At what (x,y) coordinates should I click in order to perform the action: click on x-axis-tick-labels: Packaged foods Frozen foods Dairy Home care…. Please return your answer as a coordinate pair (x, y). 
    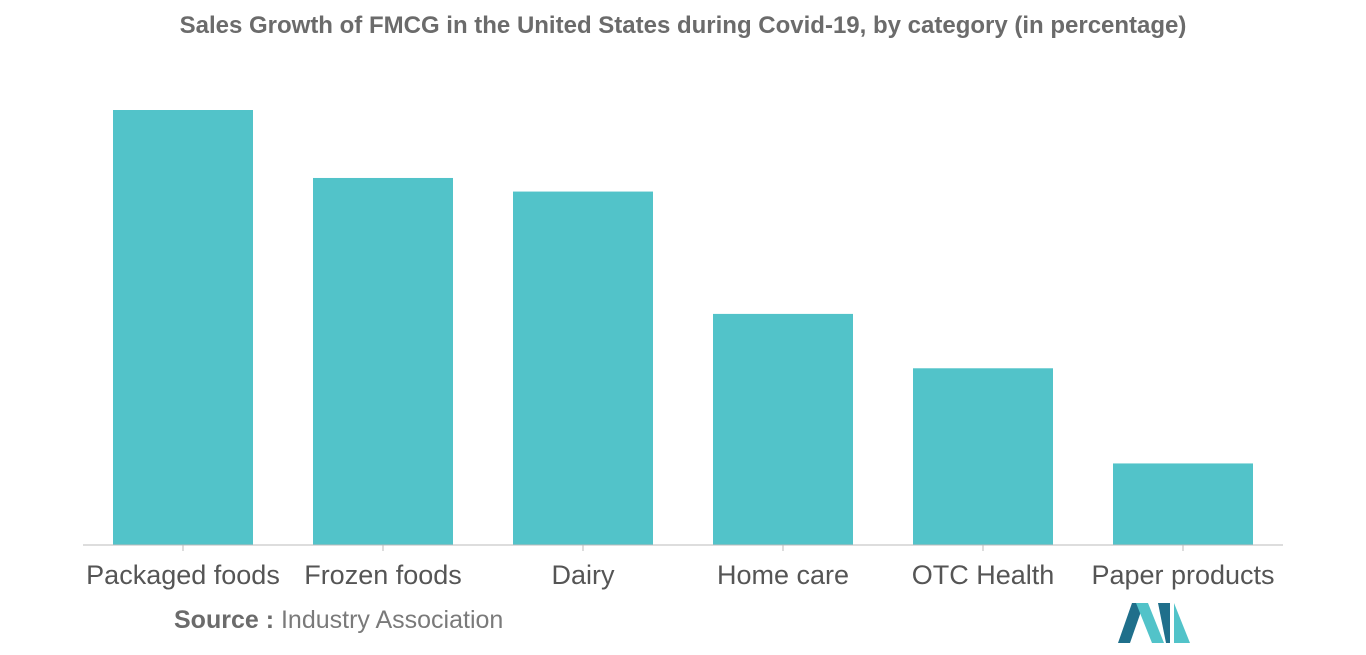
    Looking at the image, I should click on (680, 575).